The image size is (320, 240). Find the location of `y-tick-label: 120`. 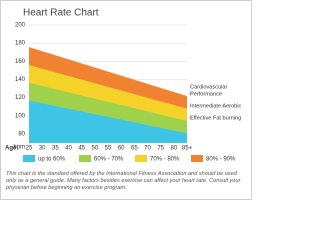

y-tick-label: 120 is located at coordinates (20, 98).